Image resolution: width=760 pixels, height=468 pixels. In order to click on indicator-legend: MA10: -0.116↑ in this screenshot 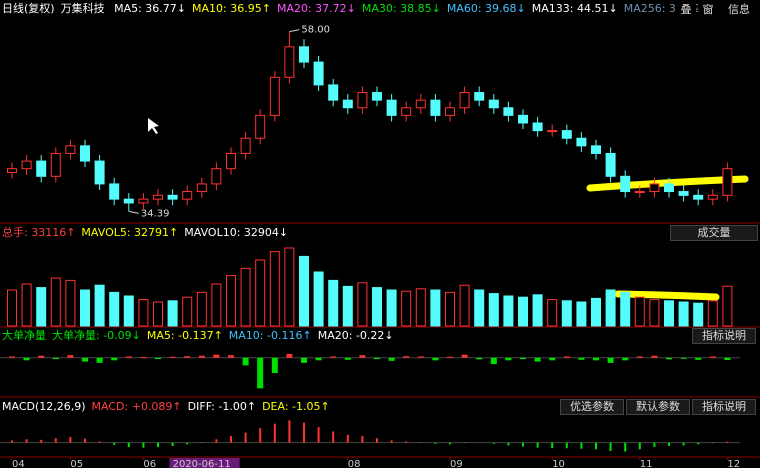, I will do `click(270, 335)`.